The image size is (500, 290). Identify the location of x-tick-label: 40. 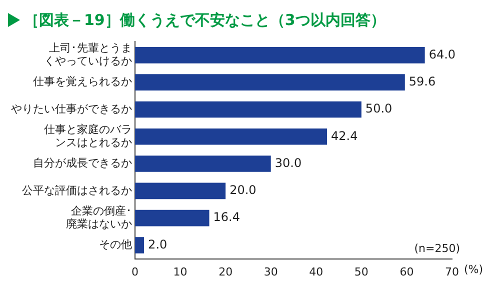
(316, 271).